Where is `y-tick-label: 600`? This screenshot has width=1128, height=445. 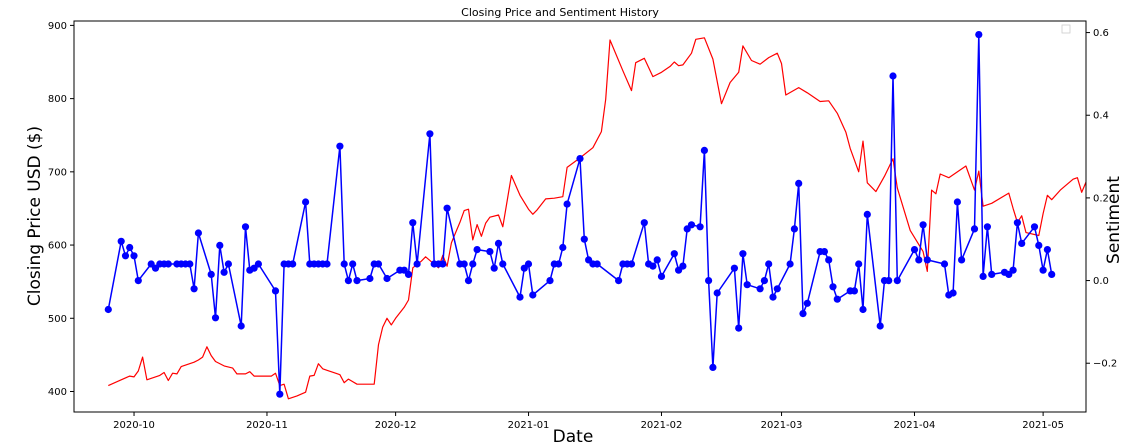
y-tick-label: 600 is located at coordinates (57, 246).